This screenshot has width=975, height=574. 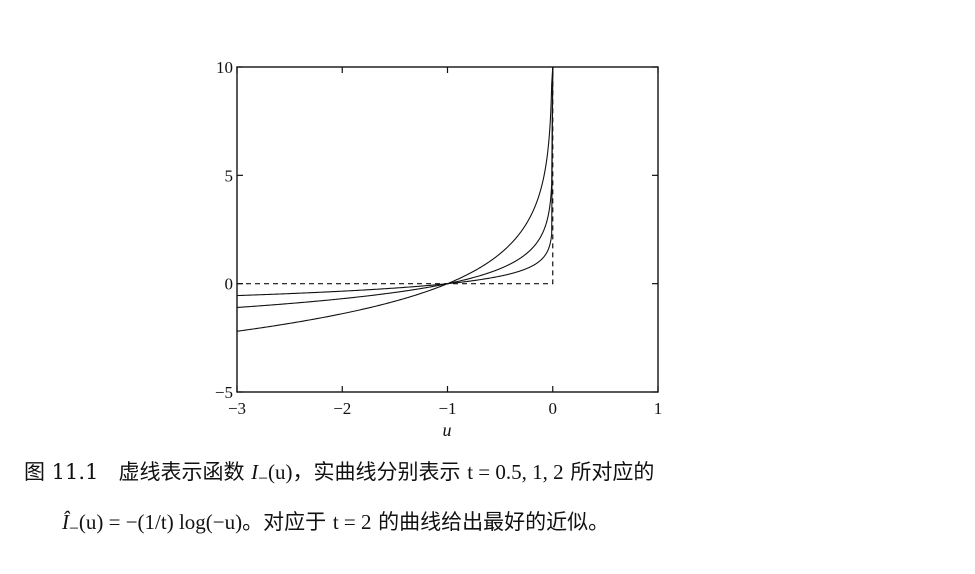 I want to click on x-tick-label: −3, so click(x=237, y=408).